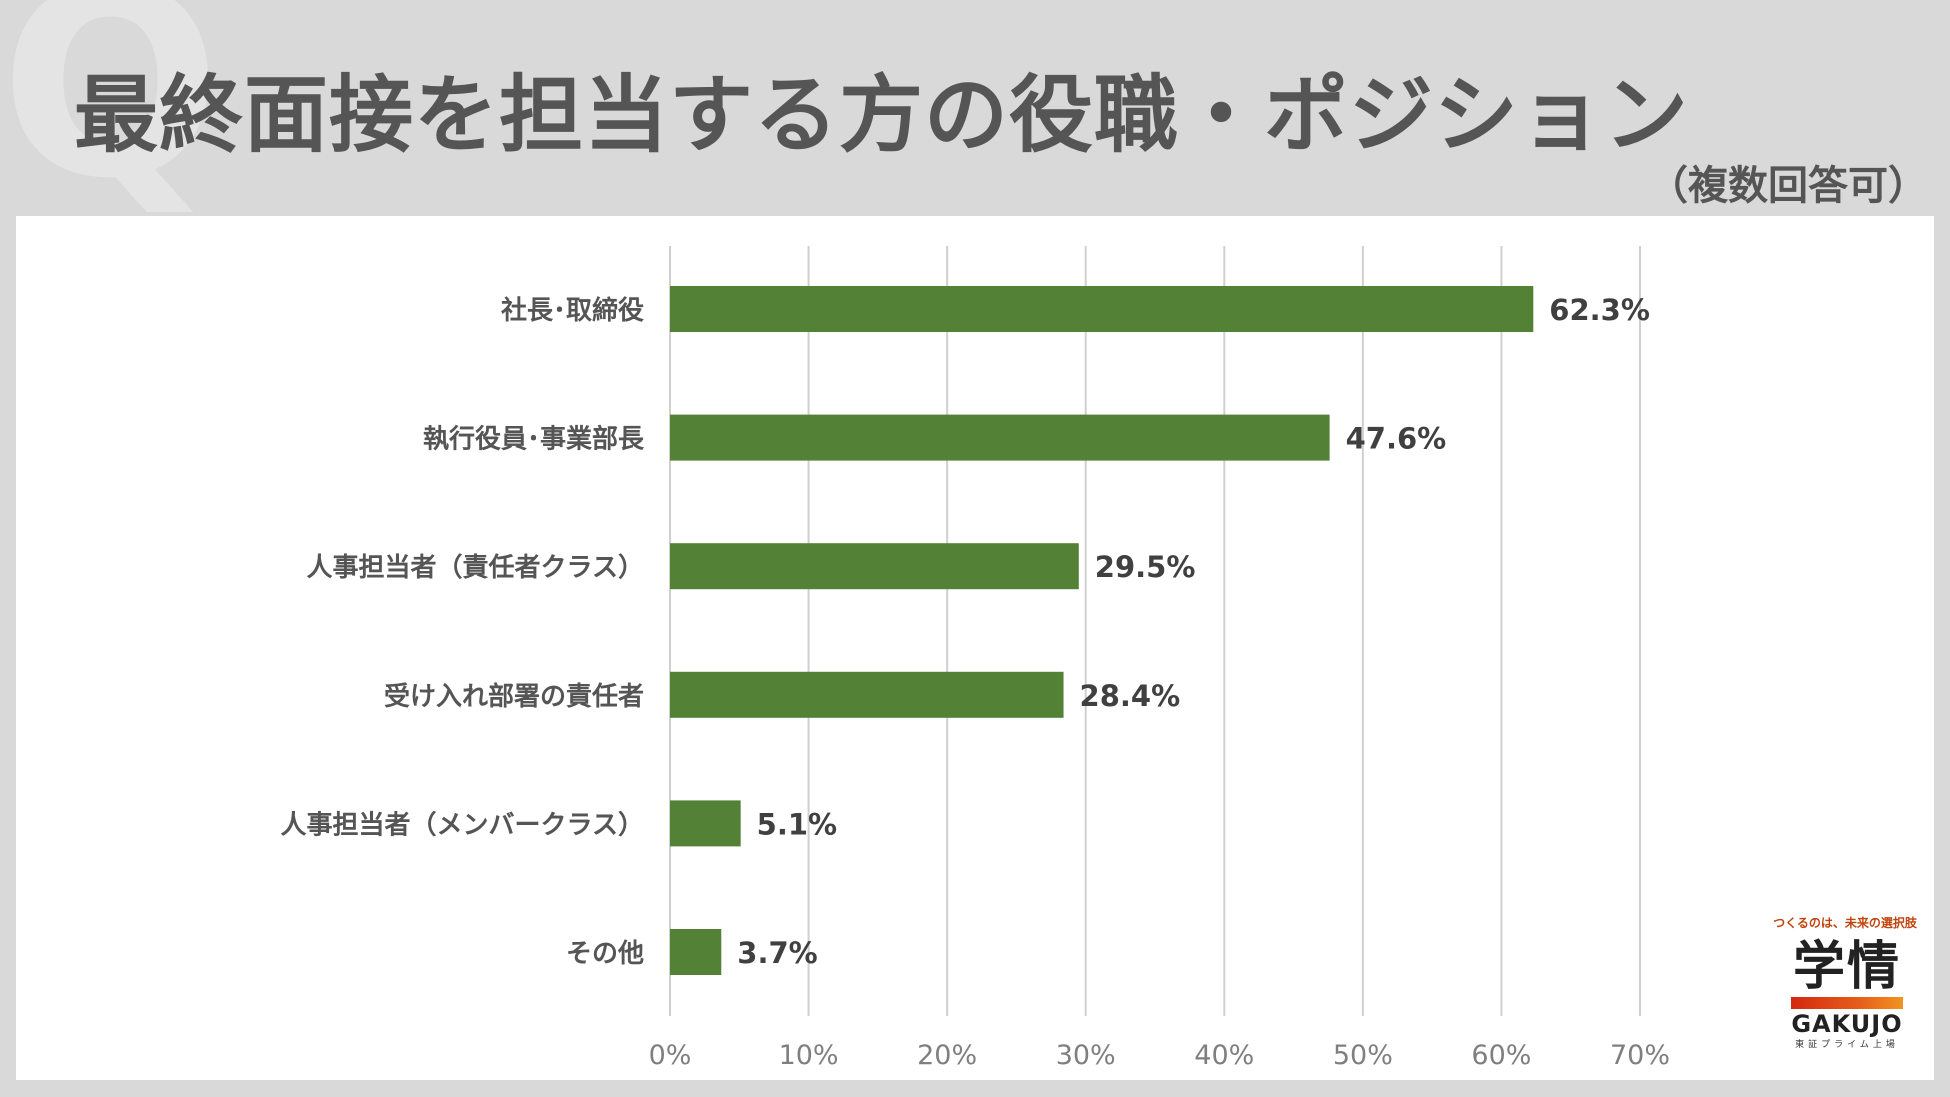  What do you see at coordinates (670, 1055) in the screenshot?
I see `x-tick-label: 0%` at bounding box center [670, 1055].